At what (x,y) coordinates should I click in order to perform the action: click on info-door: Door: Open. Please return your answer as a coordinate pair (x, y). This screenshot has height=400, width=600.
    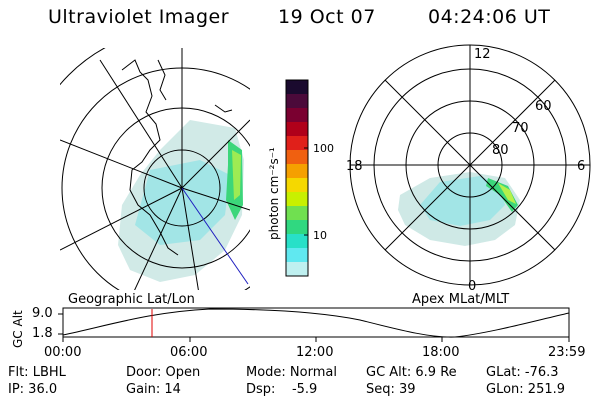
    Looking at the image, I should click on (163, 372).